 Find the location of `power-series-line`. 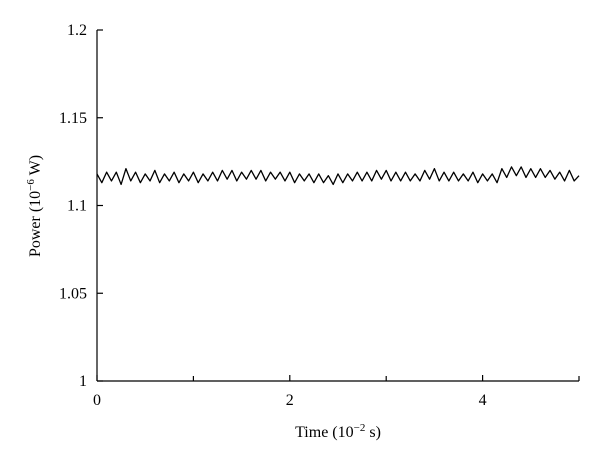

power-series-line is located at coordinates (338, 176).